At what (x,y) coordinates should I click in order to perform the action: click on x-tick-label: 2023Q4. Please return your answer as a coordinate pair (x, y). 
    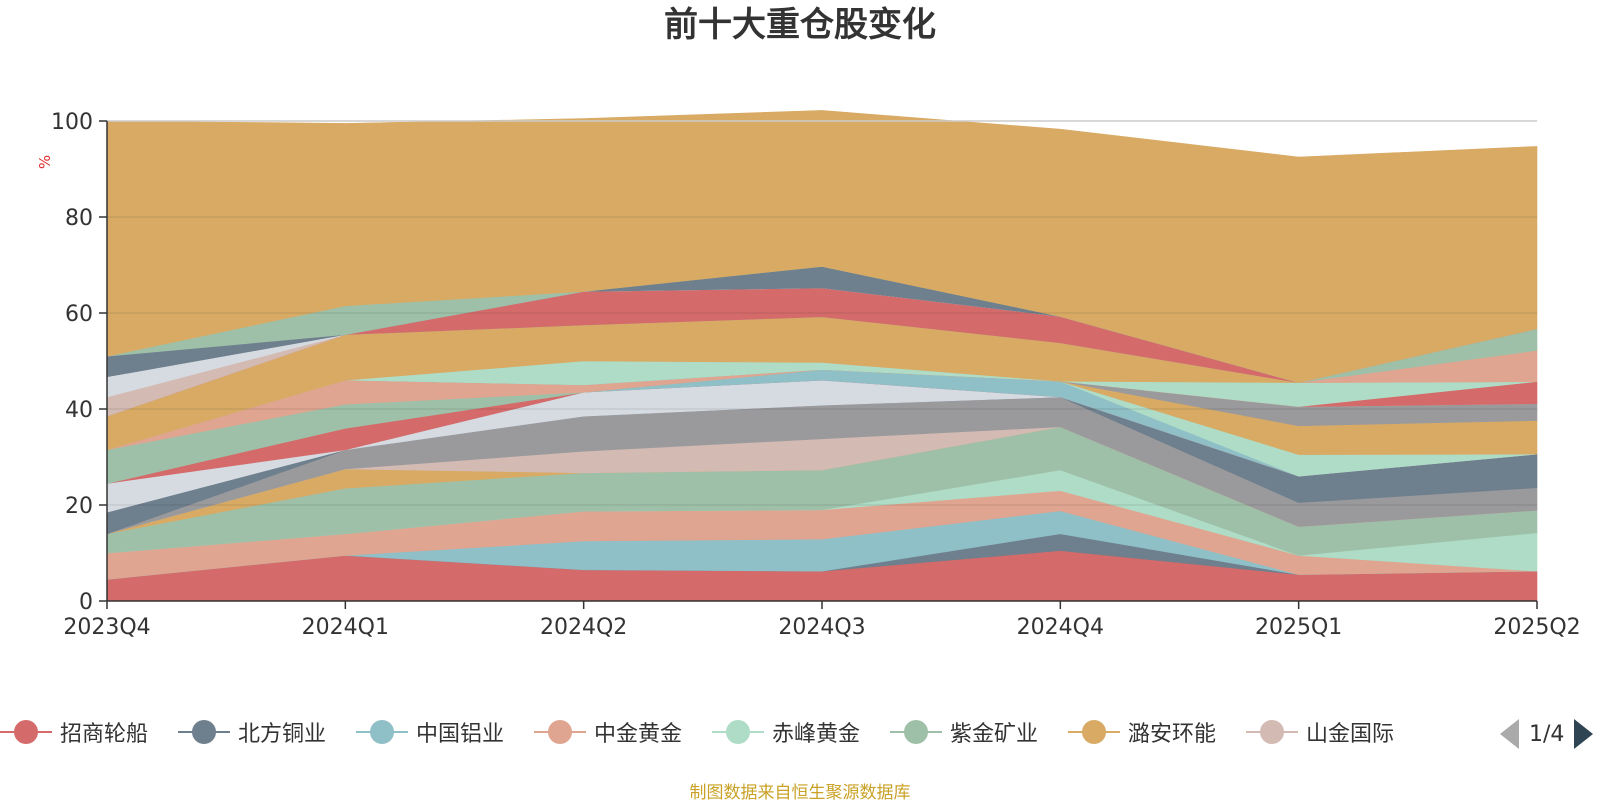
    Looking at the image, I should click on (106, 627).